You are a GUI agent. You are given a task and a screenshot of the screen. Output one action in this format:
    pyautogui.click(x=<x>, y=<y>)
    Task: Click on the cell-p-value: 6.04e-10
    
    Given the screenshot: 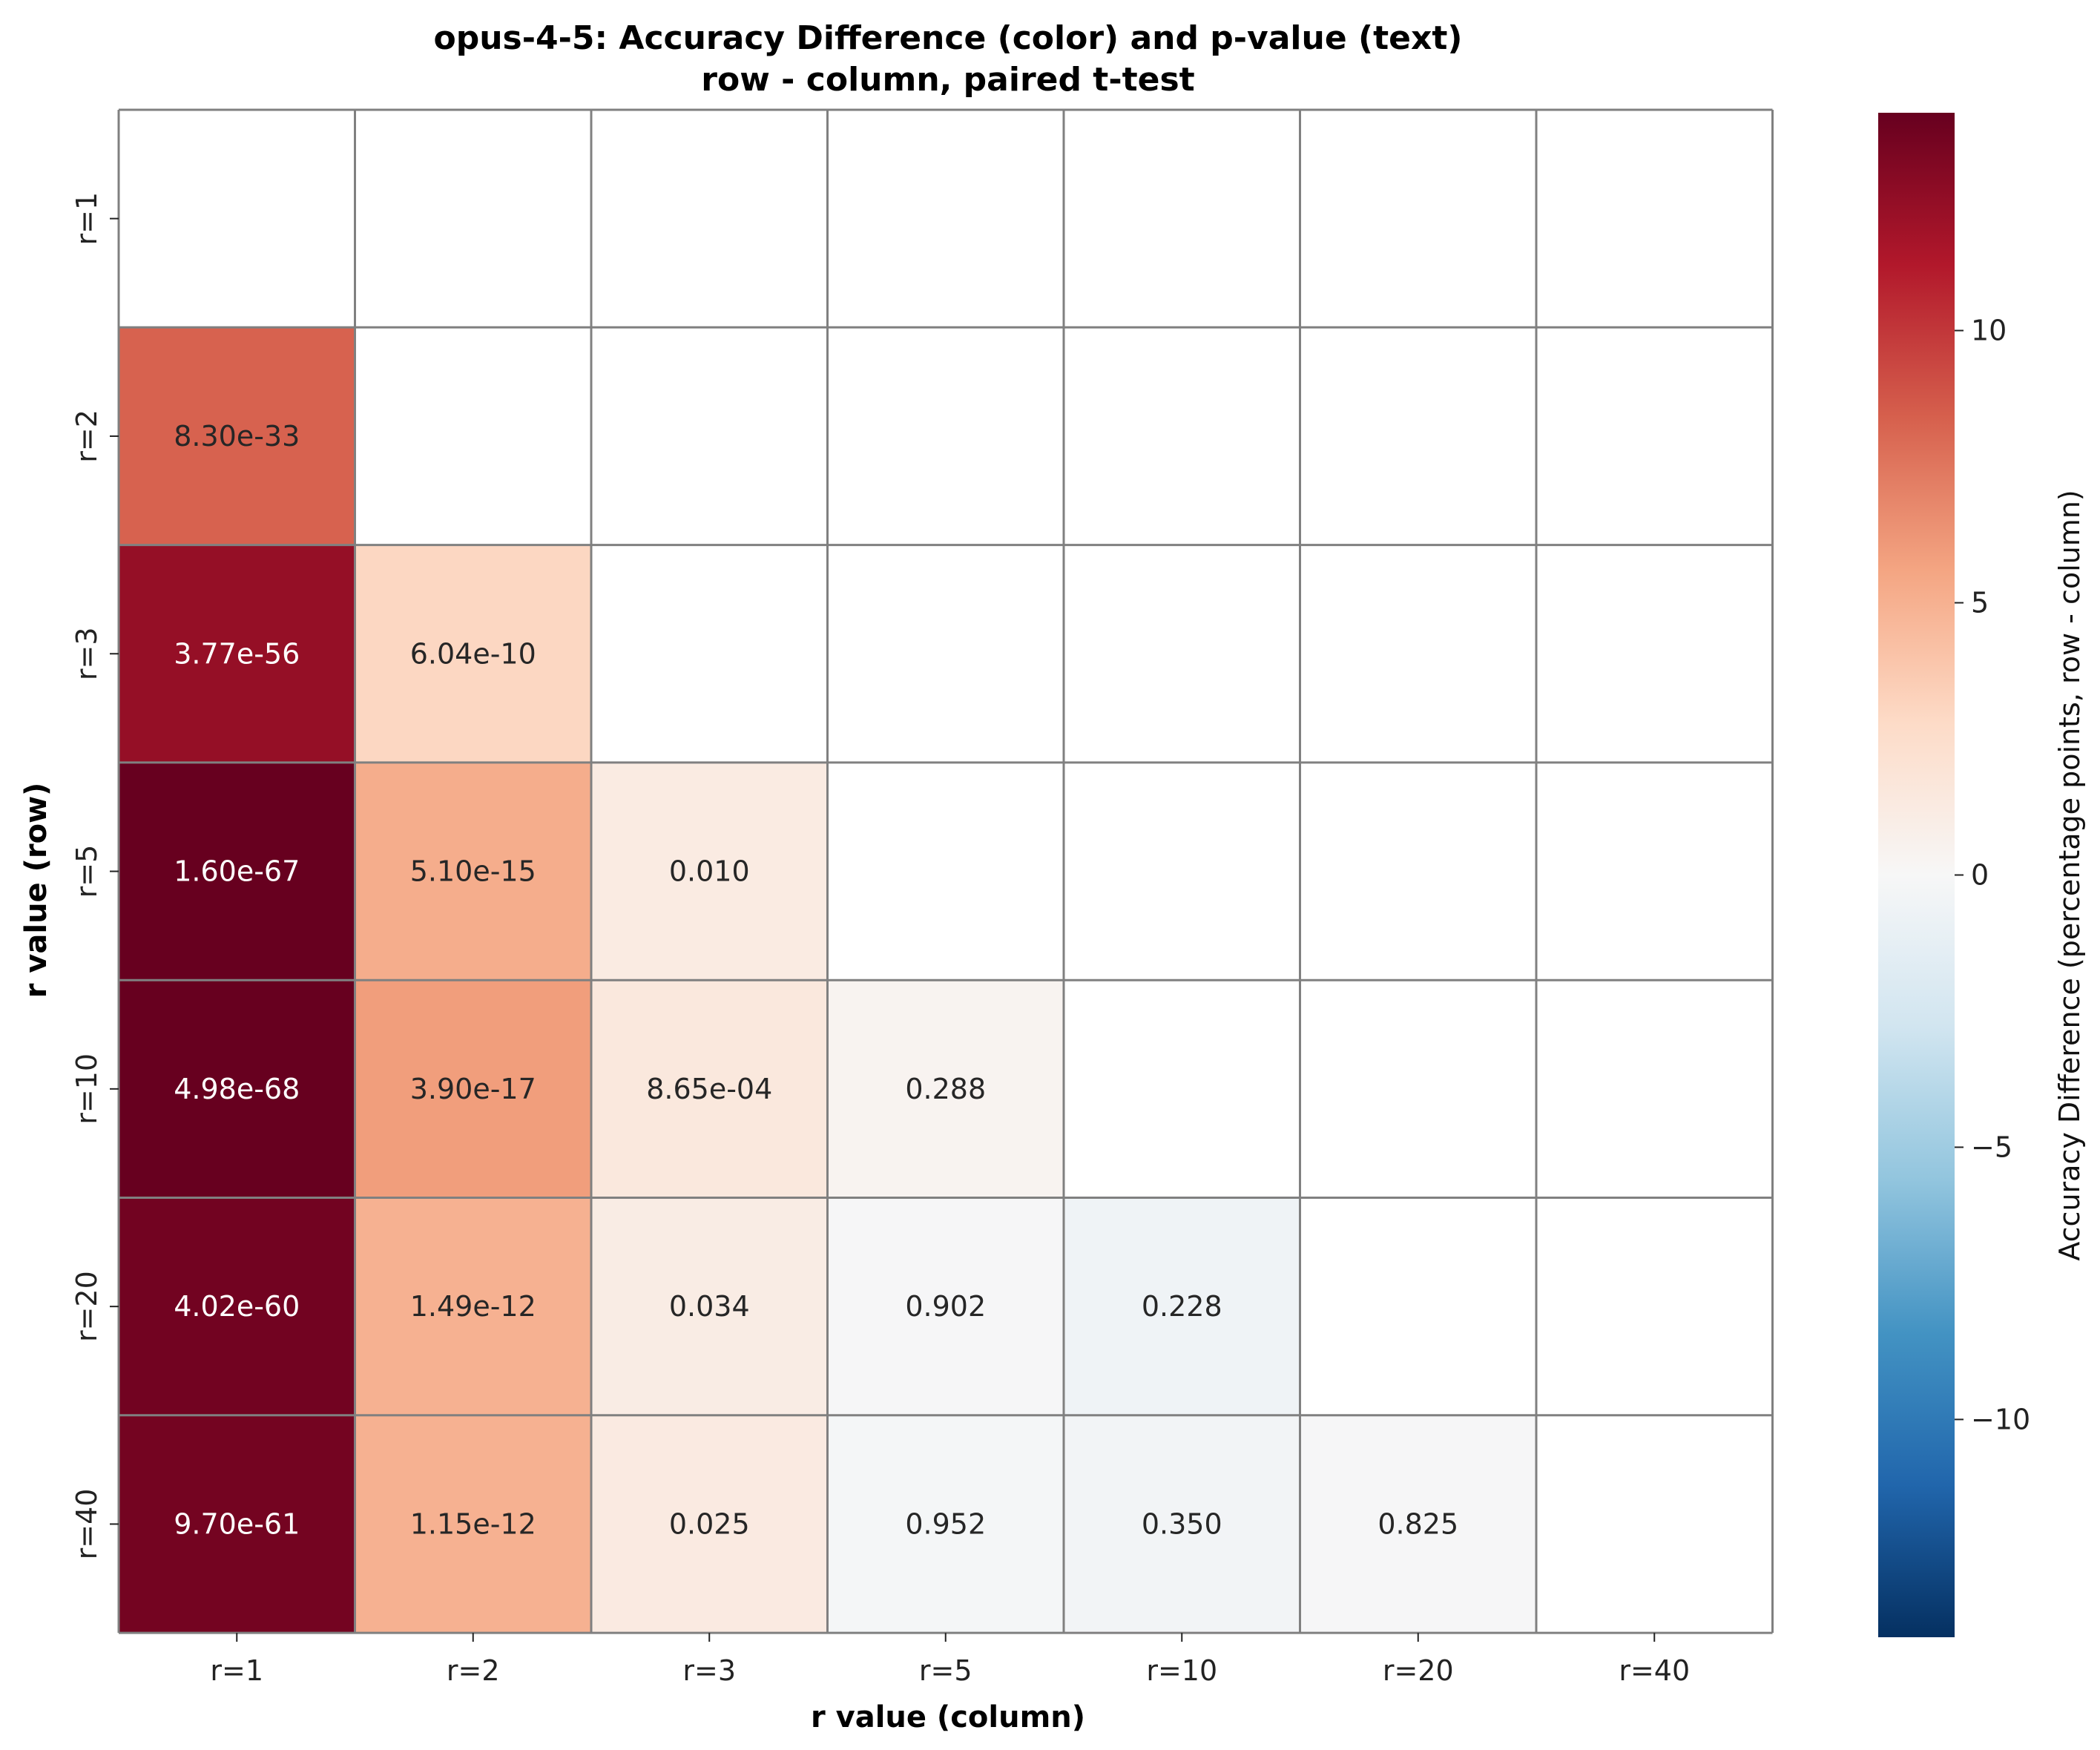 What is the action you would take?
    pyautogui.click(x=473, y=653)
    